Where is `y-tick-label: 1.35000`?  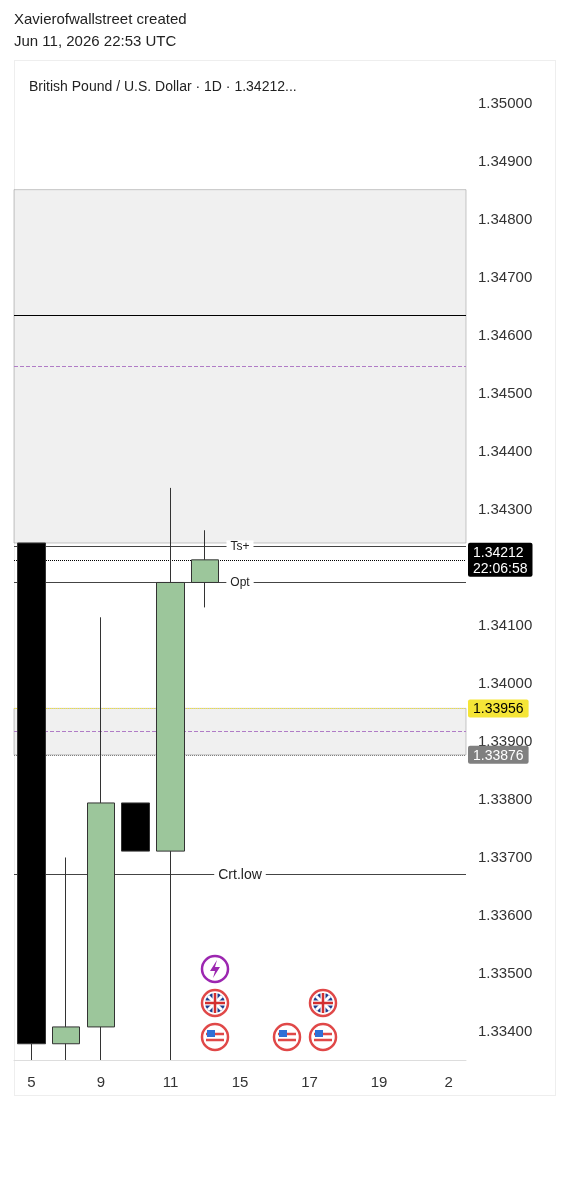
y-tick-label: 1.35000 is located at coordinates (505, 103).